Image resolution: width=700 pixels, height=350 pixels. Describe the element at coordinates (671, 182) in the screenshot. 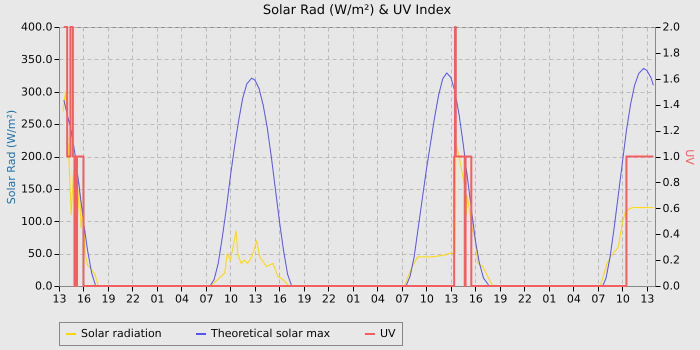

I see `y2-tick-label: 0.8` at that location.